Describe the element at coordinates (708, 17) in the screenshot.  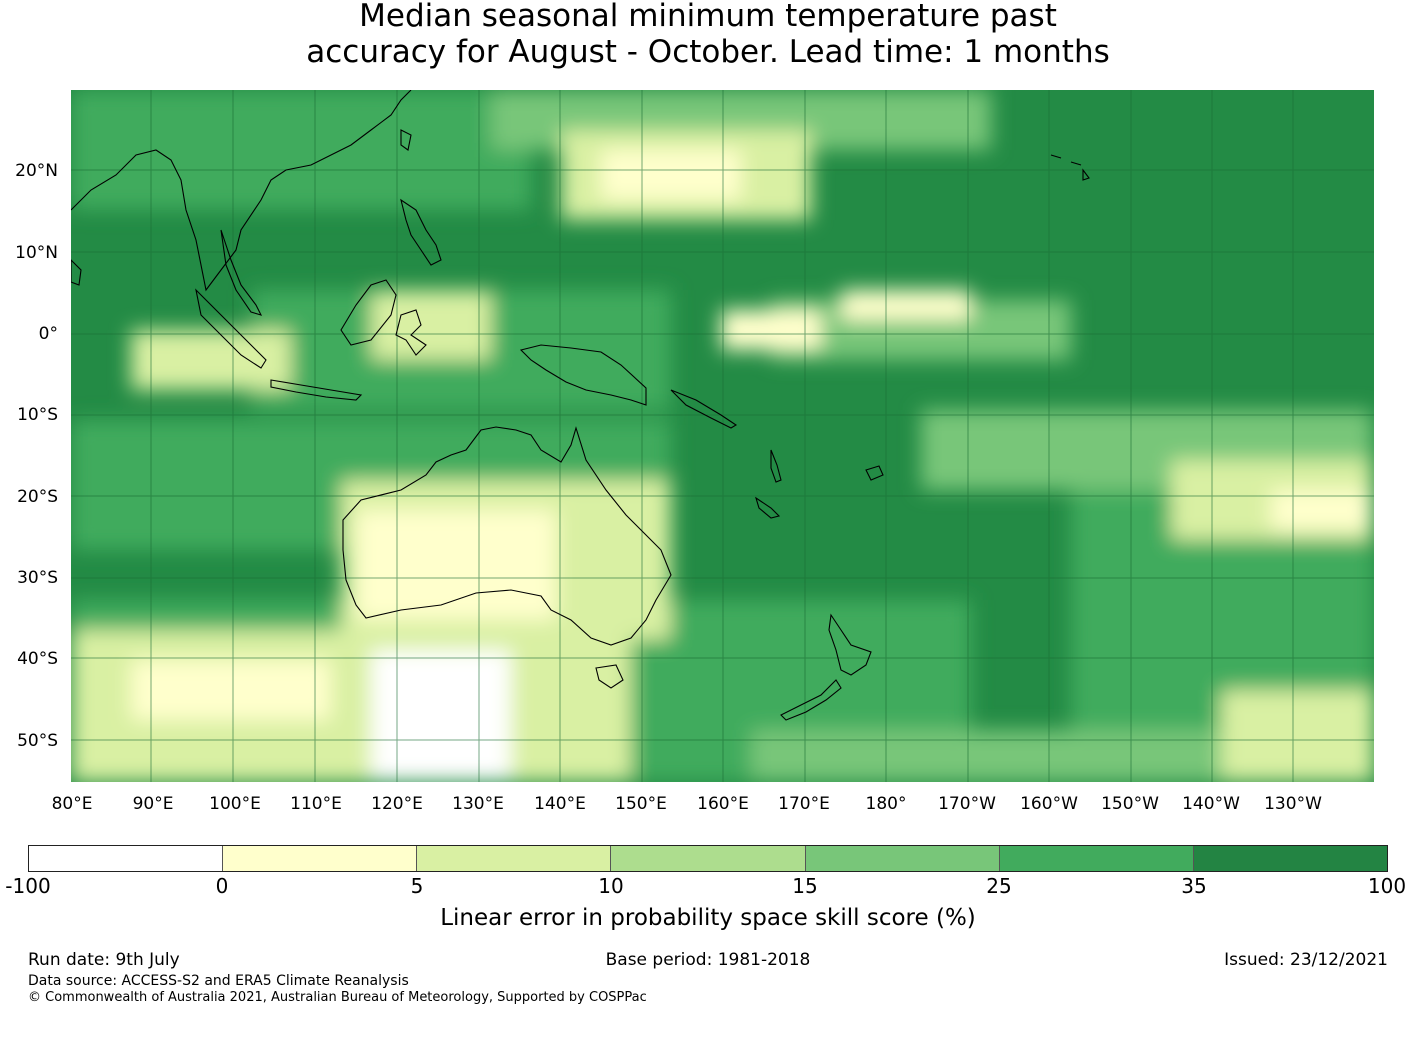
I see `map-title-line-1: Median seasonal minimum temperature past` at that location.